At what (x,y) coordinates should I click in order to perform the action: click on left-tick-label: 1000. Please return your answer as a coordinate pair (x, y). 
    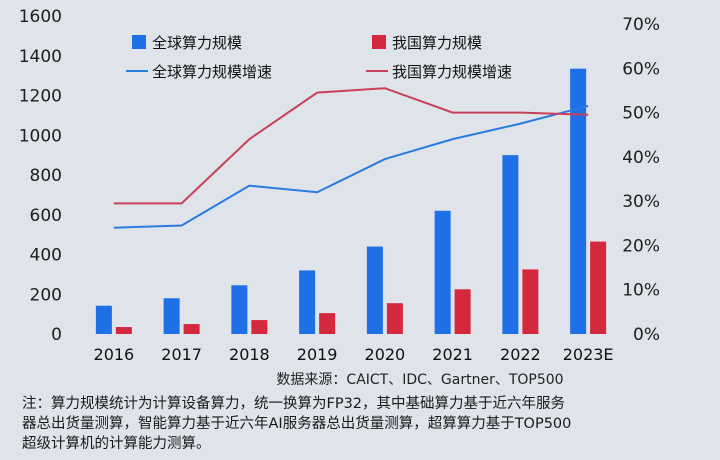
    Looking at the image, I should click on (40, 136).